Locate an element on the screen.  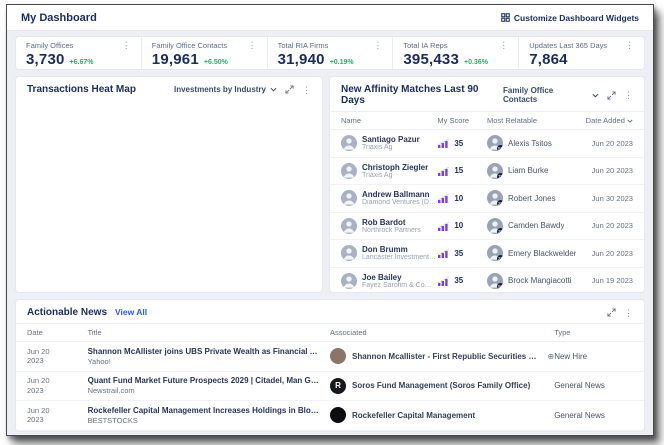
column-header-date: Date is located at coordinates (35, 332).